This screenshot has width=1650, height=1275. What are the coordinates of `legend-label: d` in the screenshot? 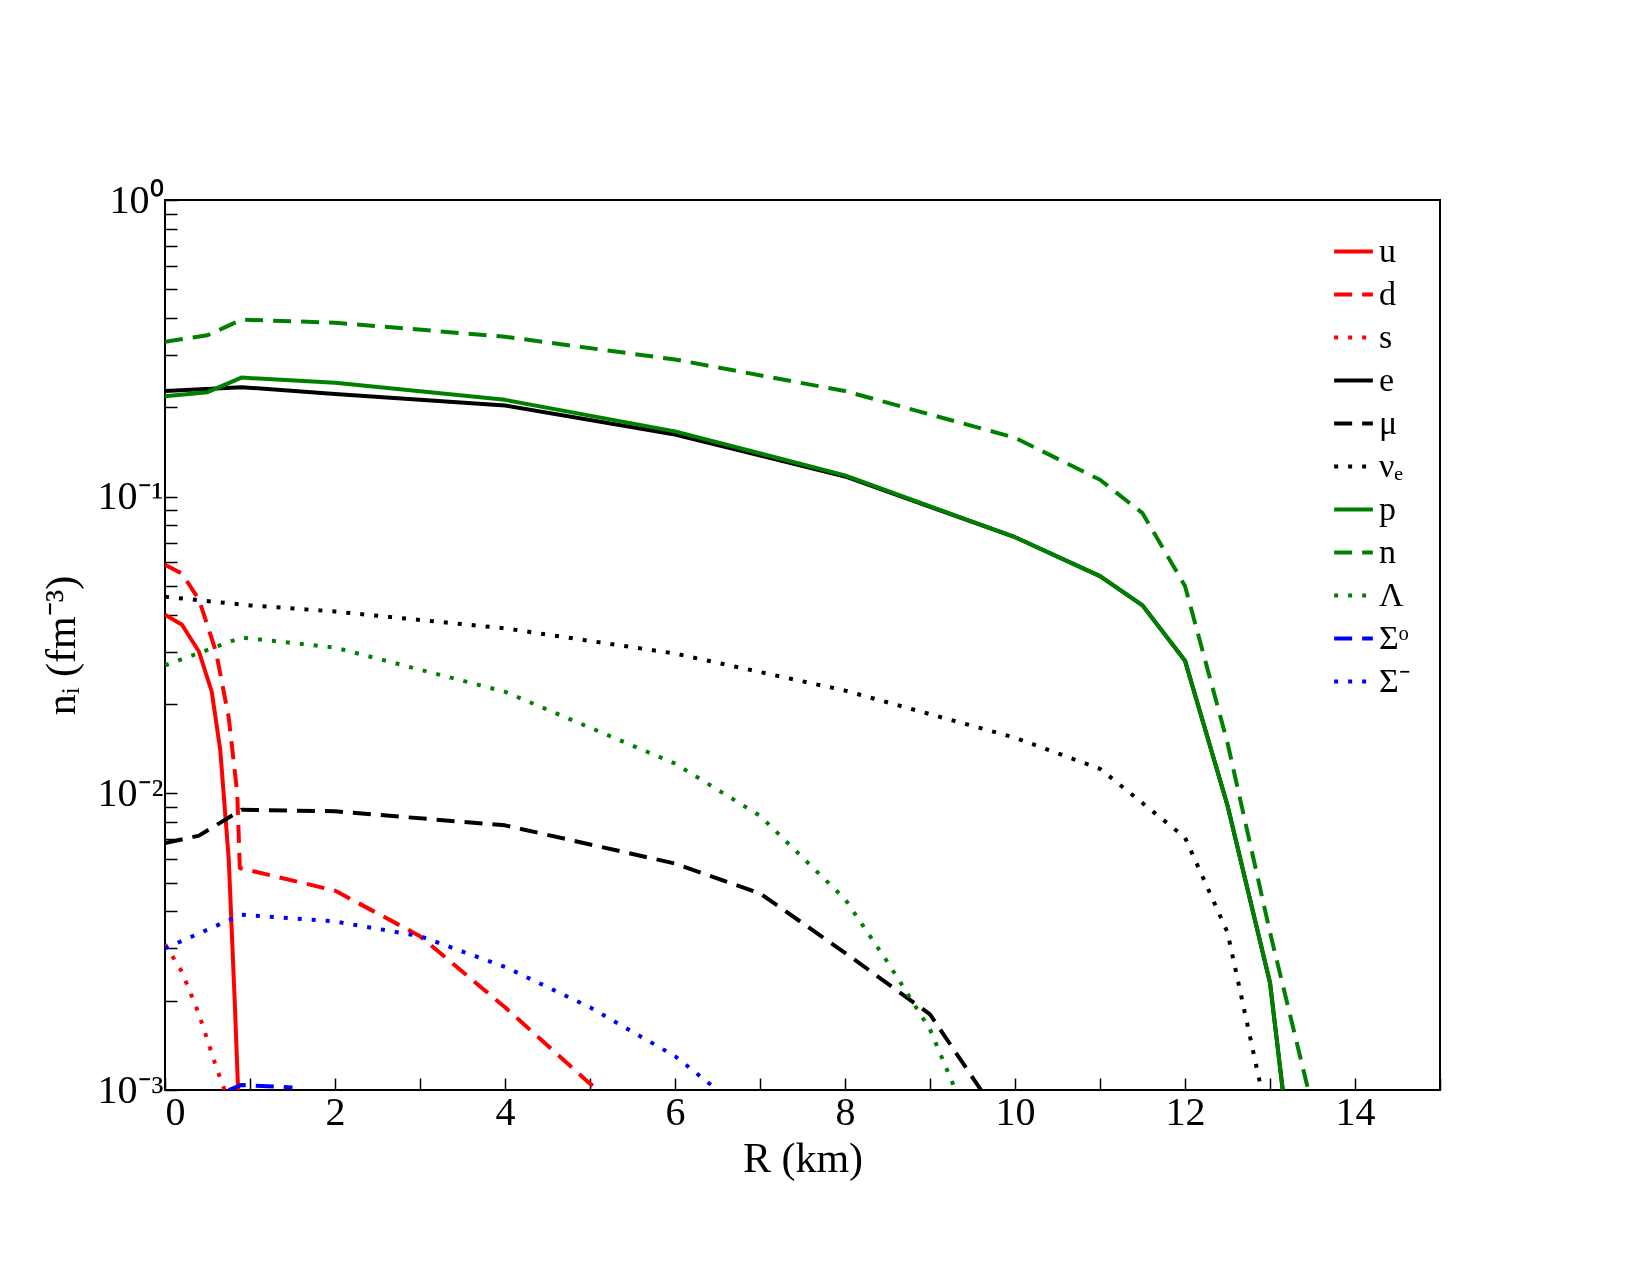 It's located at (1387, 293).